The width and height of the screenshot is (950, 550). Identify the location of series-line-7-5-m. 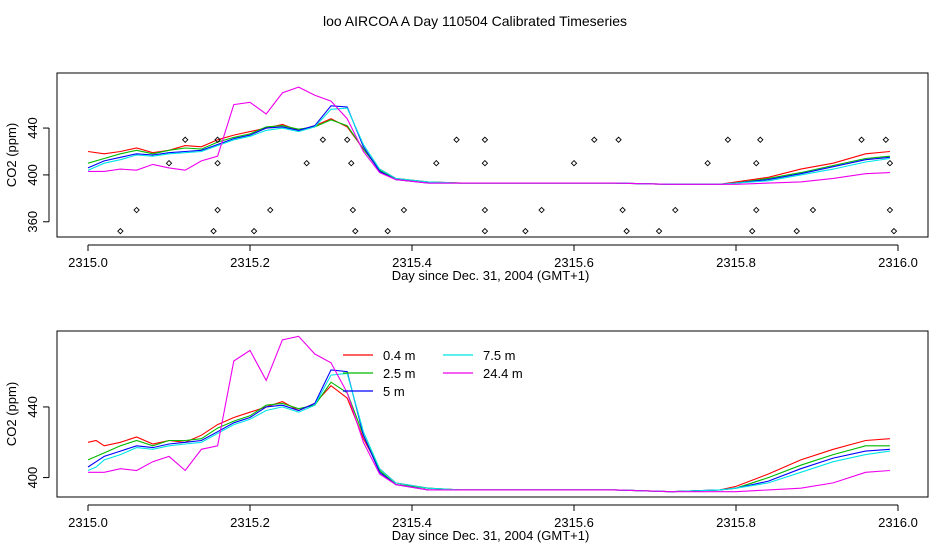
(488, 146).